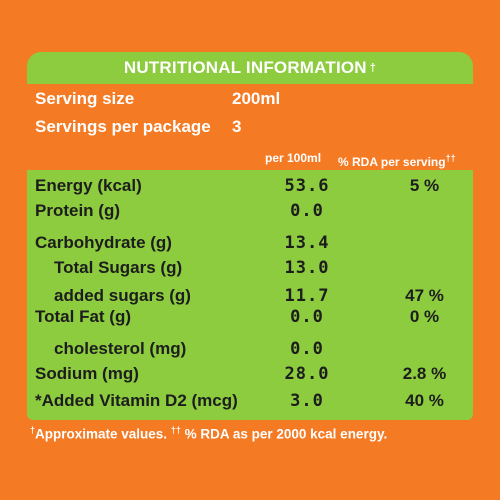 This screenshot has width=500, height=500. I want to click on footnote-mark-2: ††, so click(175, 430).